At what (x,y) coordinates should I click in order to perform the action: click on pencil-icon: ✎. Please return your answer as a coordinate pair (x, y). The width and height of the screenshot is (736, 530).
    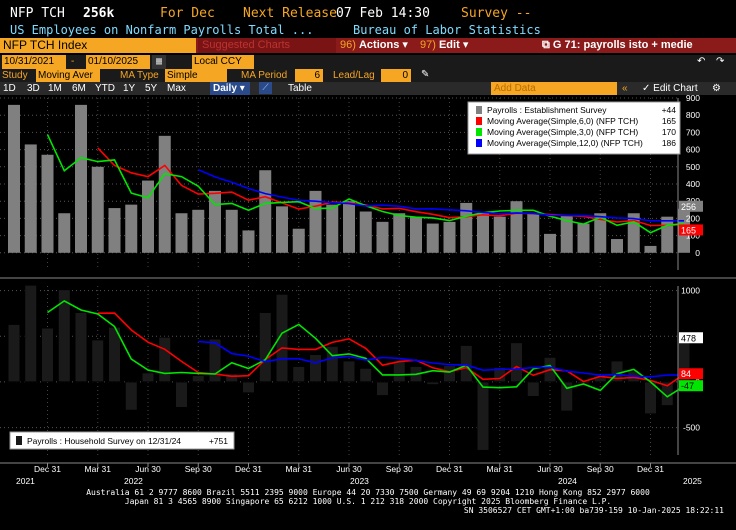
    Looking at the image, I should click on (425, 74).